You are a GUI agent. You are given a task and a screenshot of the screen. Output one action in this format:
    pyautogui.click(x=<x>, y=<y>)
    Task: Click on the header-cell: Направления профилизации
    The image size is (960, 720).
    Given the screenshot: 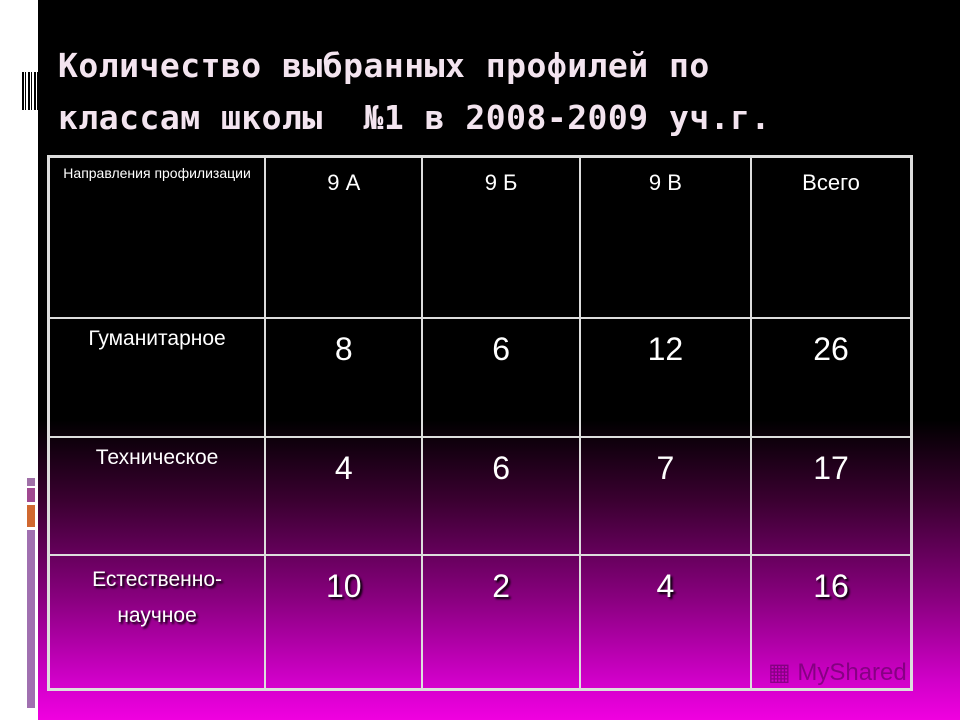 What is the action you would take?
    pyautogui.click(x=157, y=237)
    